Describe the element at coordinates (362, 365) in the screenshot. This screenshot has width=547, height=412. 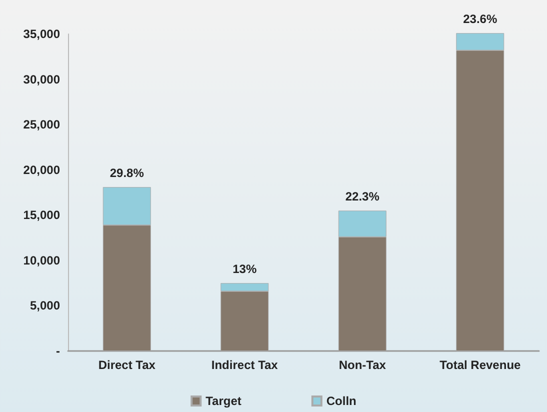
I see `x-tick-label: Non-Tax` at that location.